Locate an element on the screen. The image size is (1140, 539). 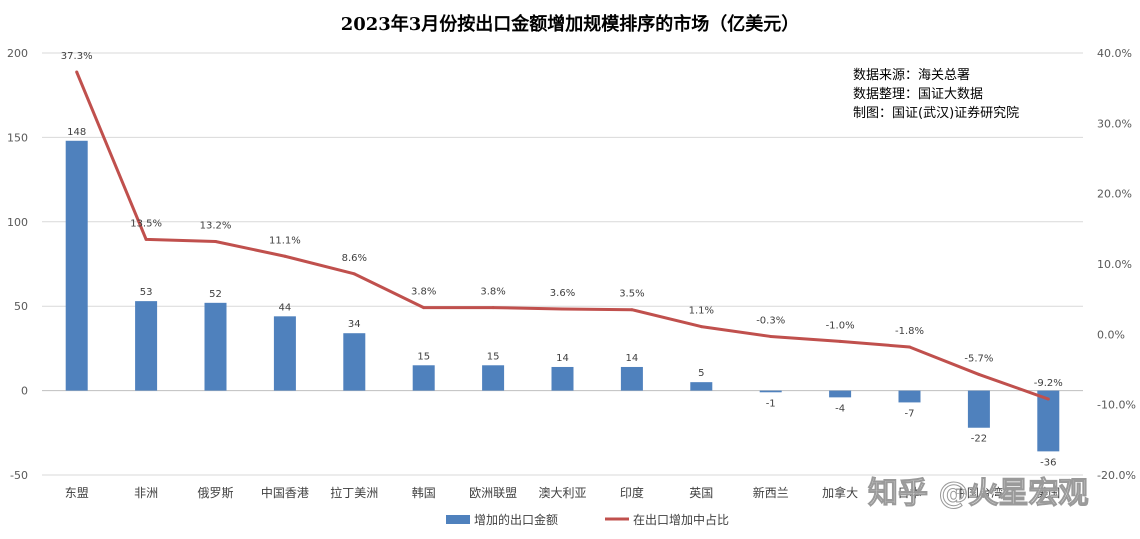
line-data-label: 3.6% is located at coordinates (562, 293).